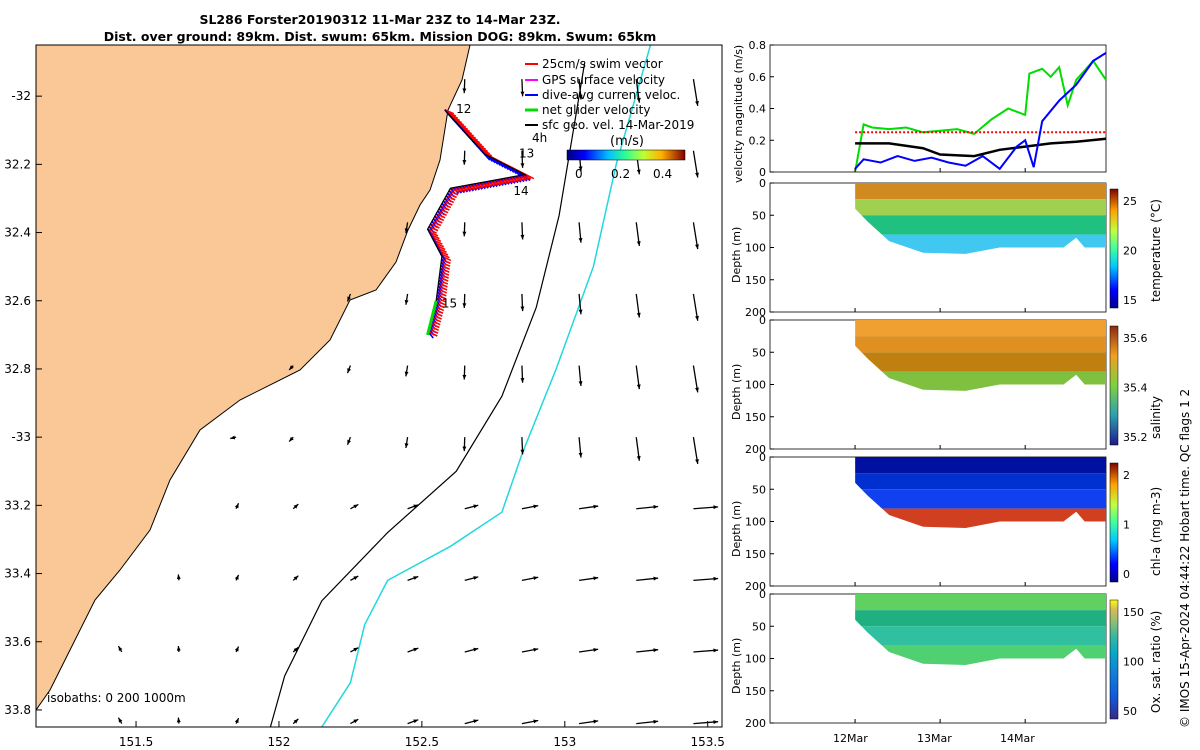 The image size is (1200, 750). I want to click on colorbar-tick: 35.6, so click(1135, 338).